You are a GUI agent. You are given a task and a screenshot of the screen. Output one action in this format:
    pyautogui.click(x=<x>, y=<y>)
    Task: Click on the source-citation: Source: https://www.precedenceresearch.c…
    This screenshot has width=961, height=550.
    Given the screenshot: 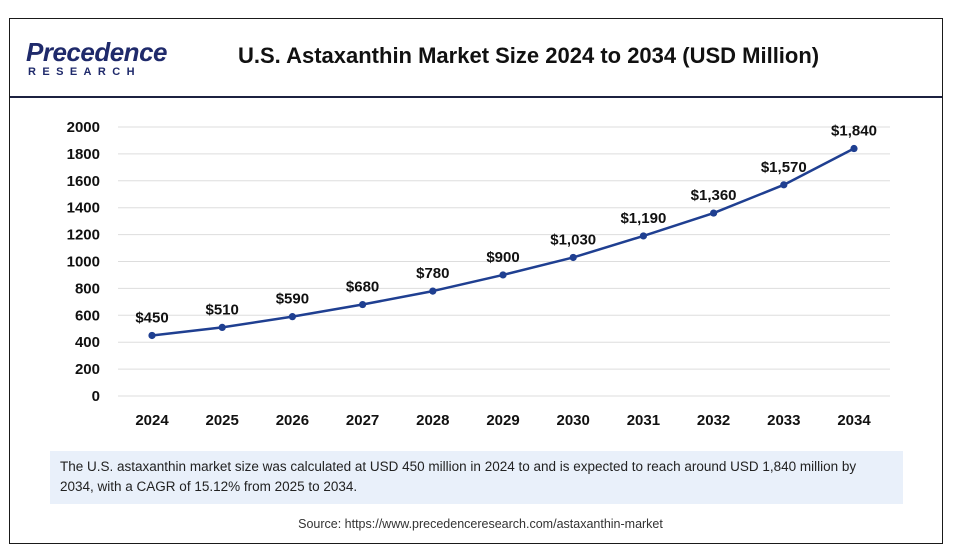 What is the action you would take?
    pyautogui.click(x=480, y=524)
    